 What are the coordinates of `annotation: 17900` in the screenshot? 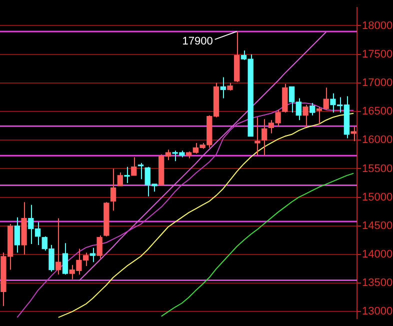 It's located at (197, 41).